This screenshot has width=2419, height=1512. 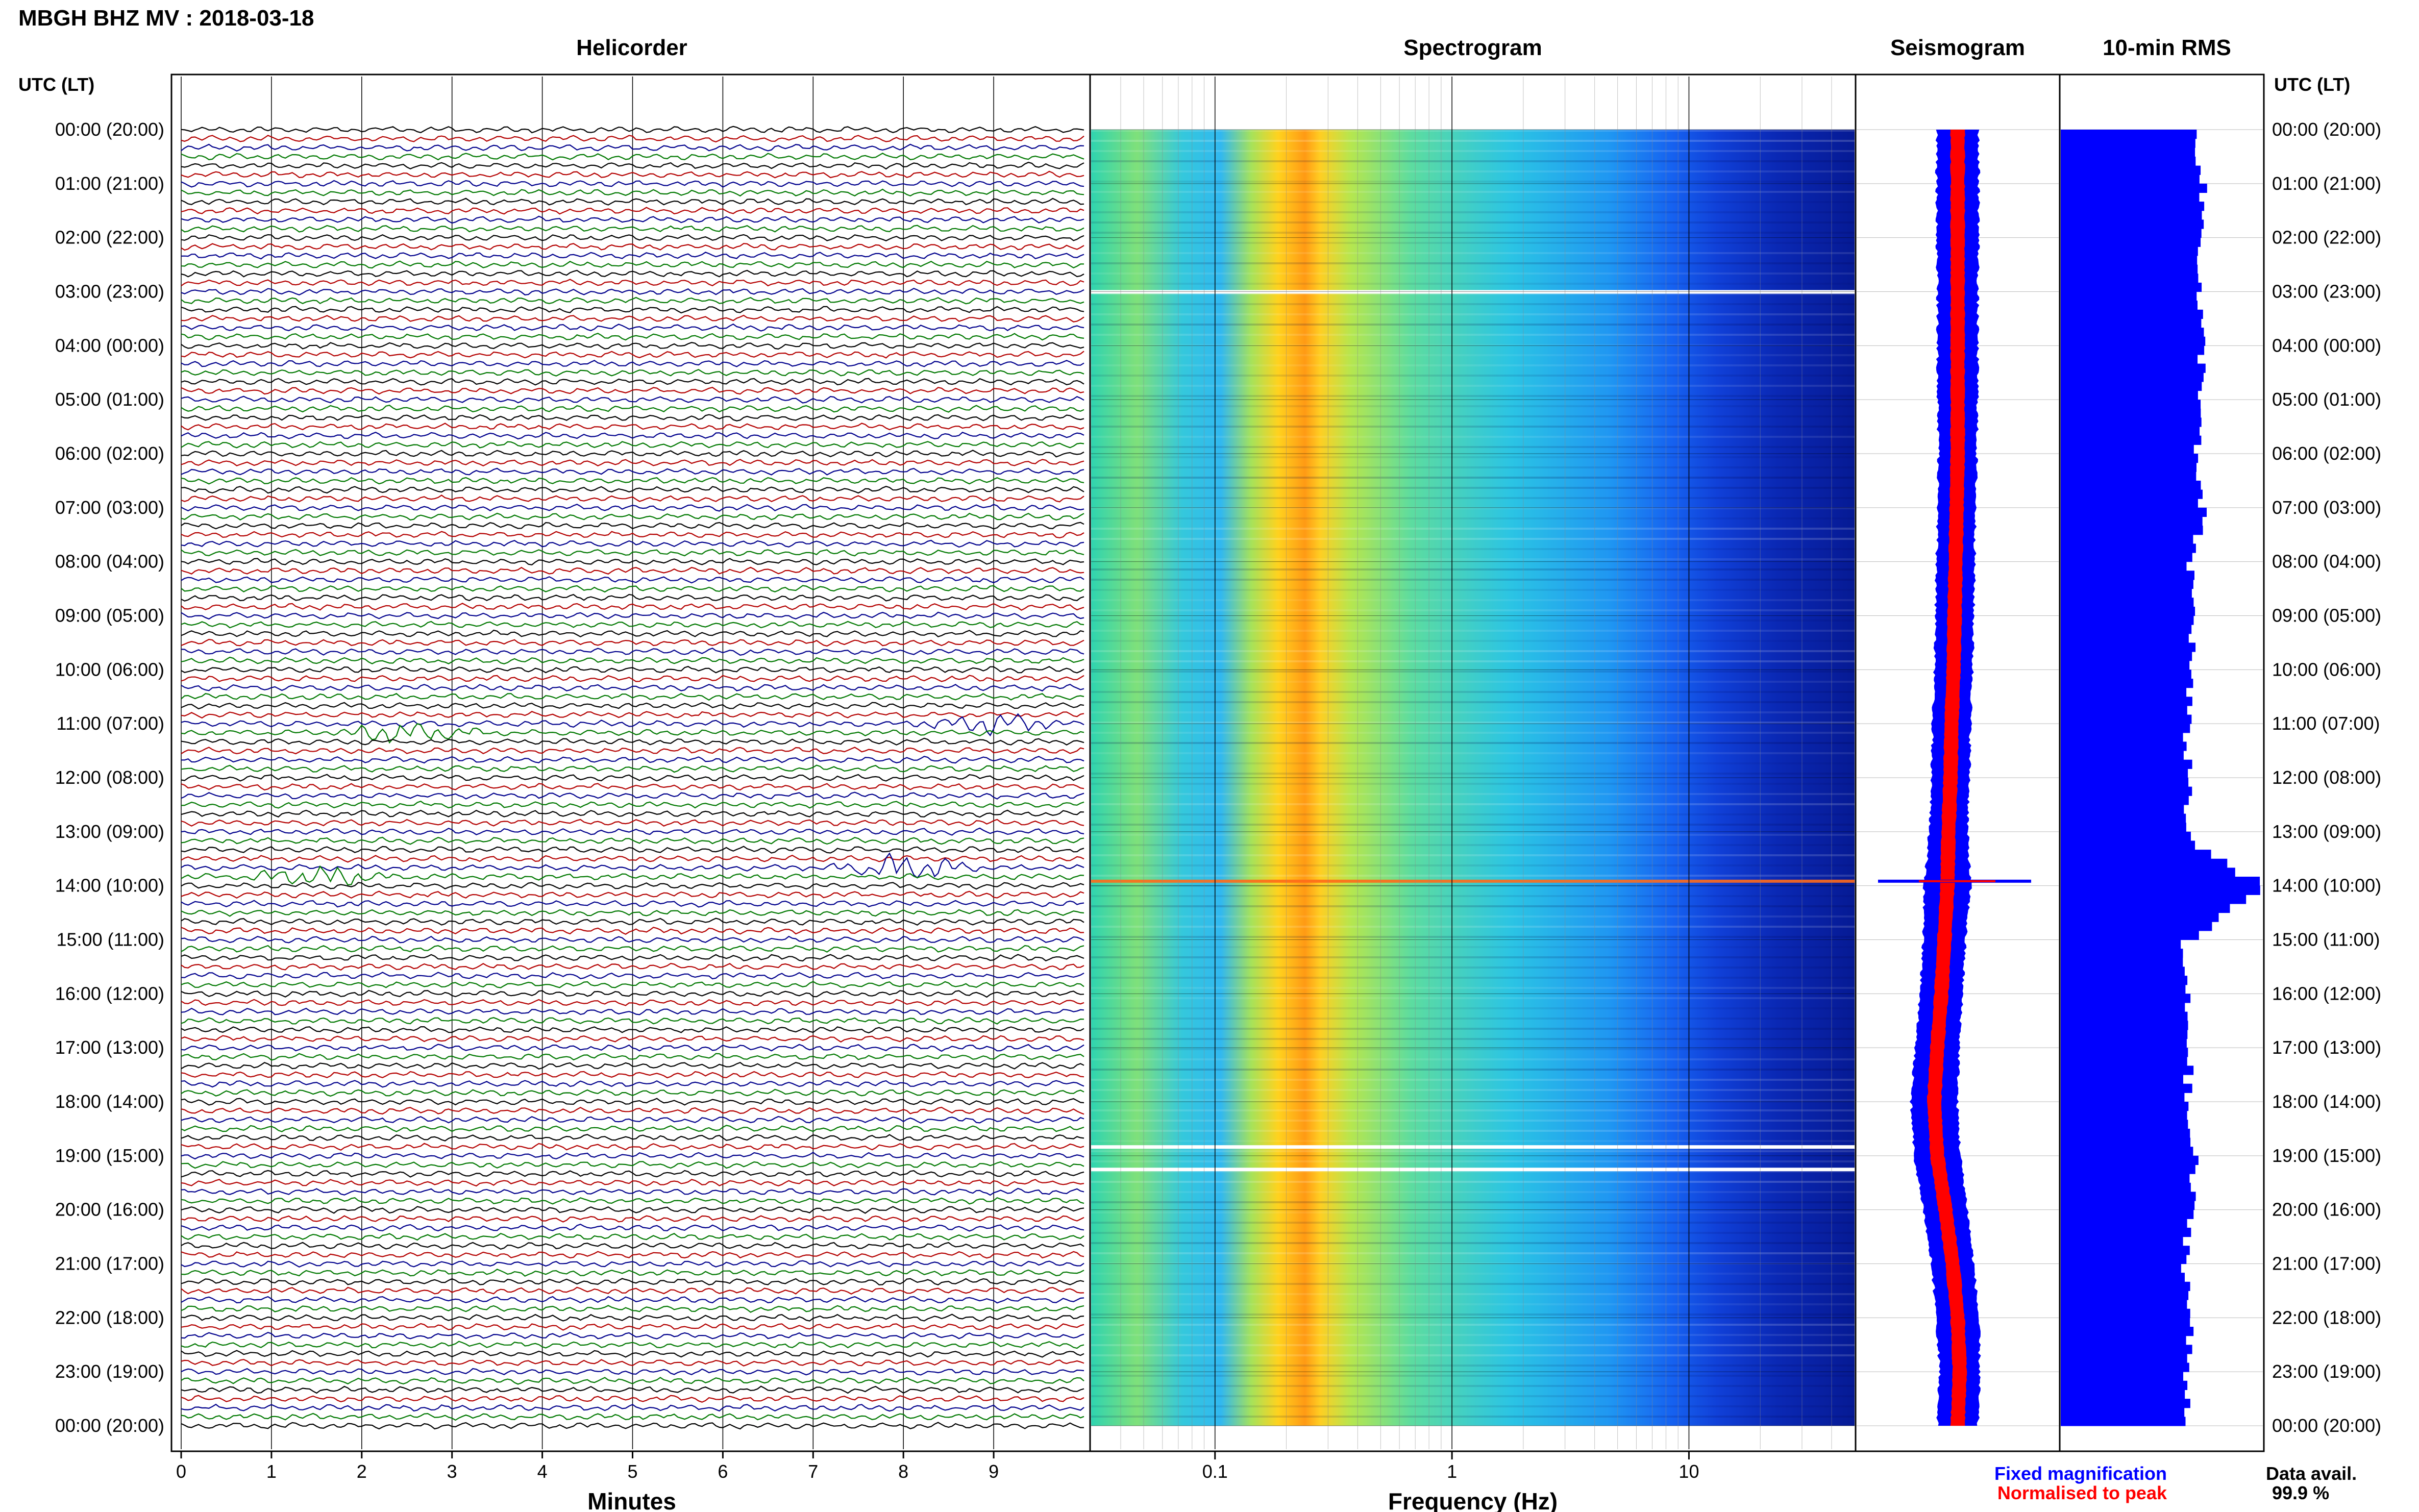 What do you see at coordinates (813, 1471) in the screenshot?
I see `helicorder-xtick-label: 7` at bounding box center [813, 1471].